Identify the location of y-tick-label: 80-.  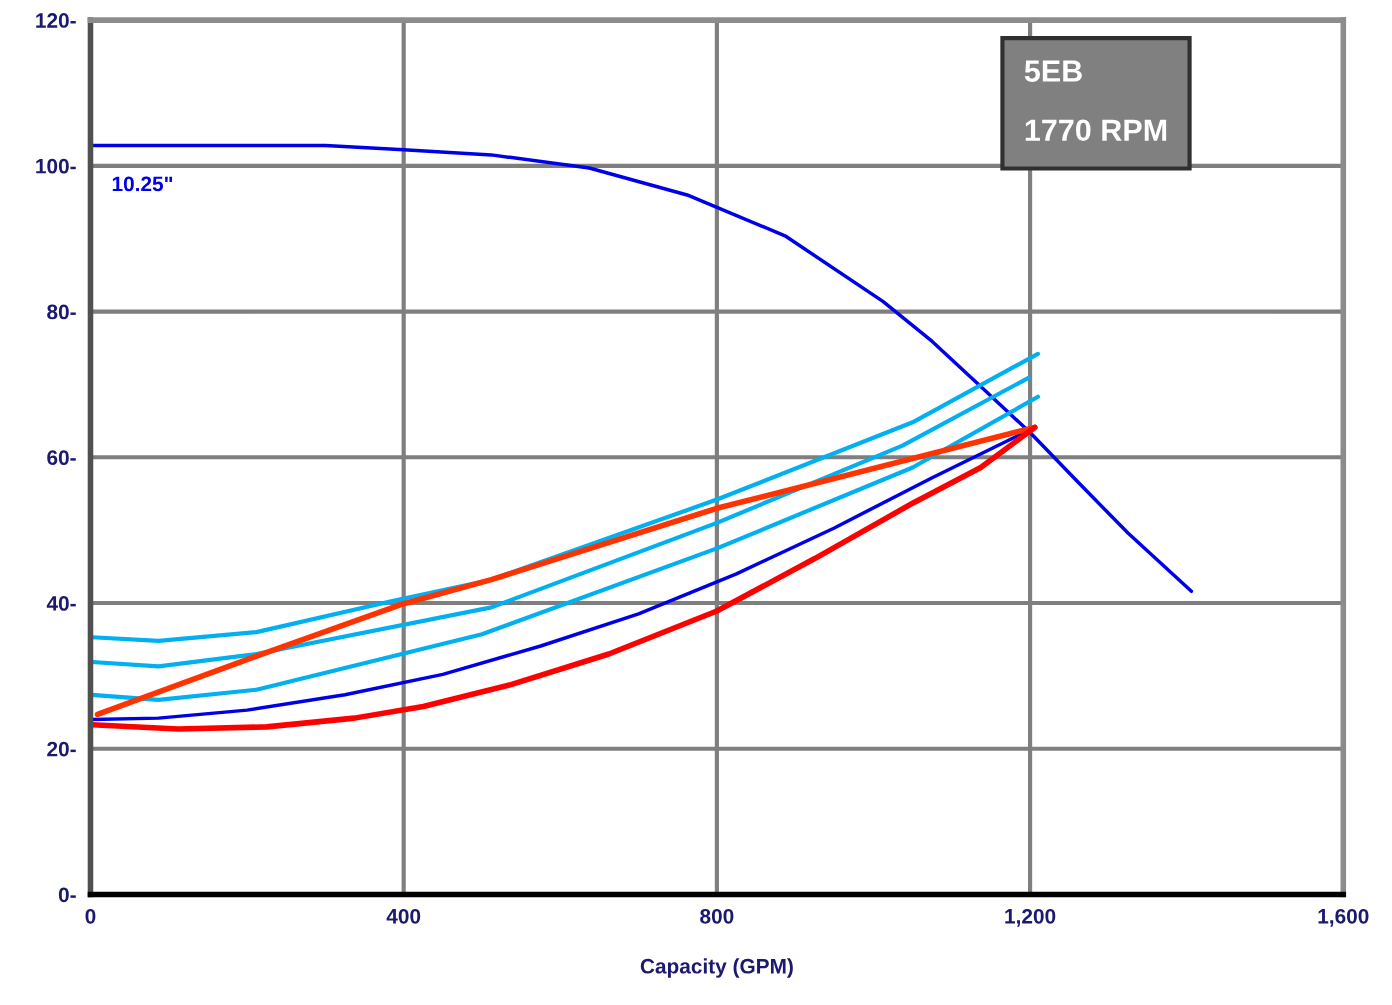
(61, 312).